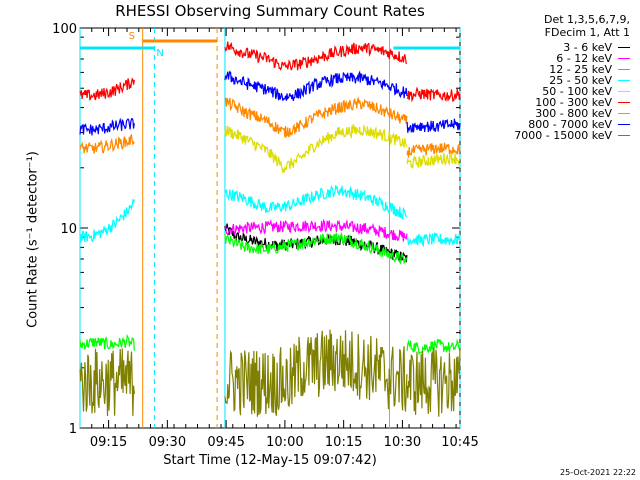 The width and height of the screenshot is (640, 480). Describe the element at coordinates (573, 102) in the screenshot. I see `legend-entry-label: 100 - 300 keV` at that location.